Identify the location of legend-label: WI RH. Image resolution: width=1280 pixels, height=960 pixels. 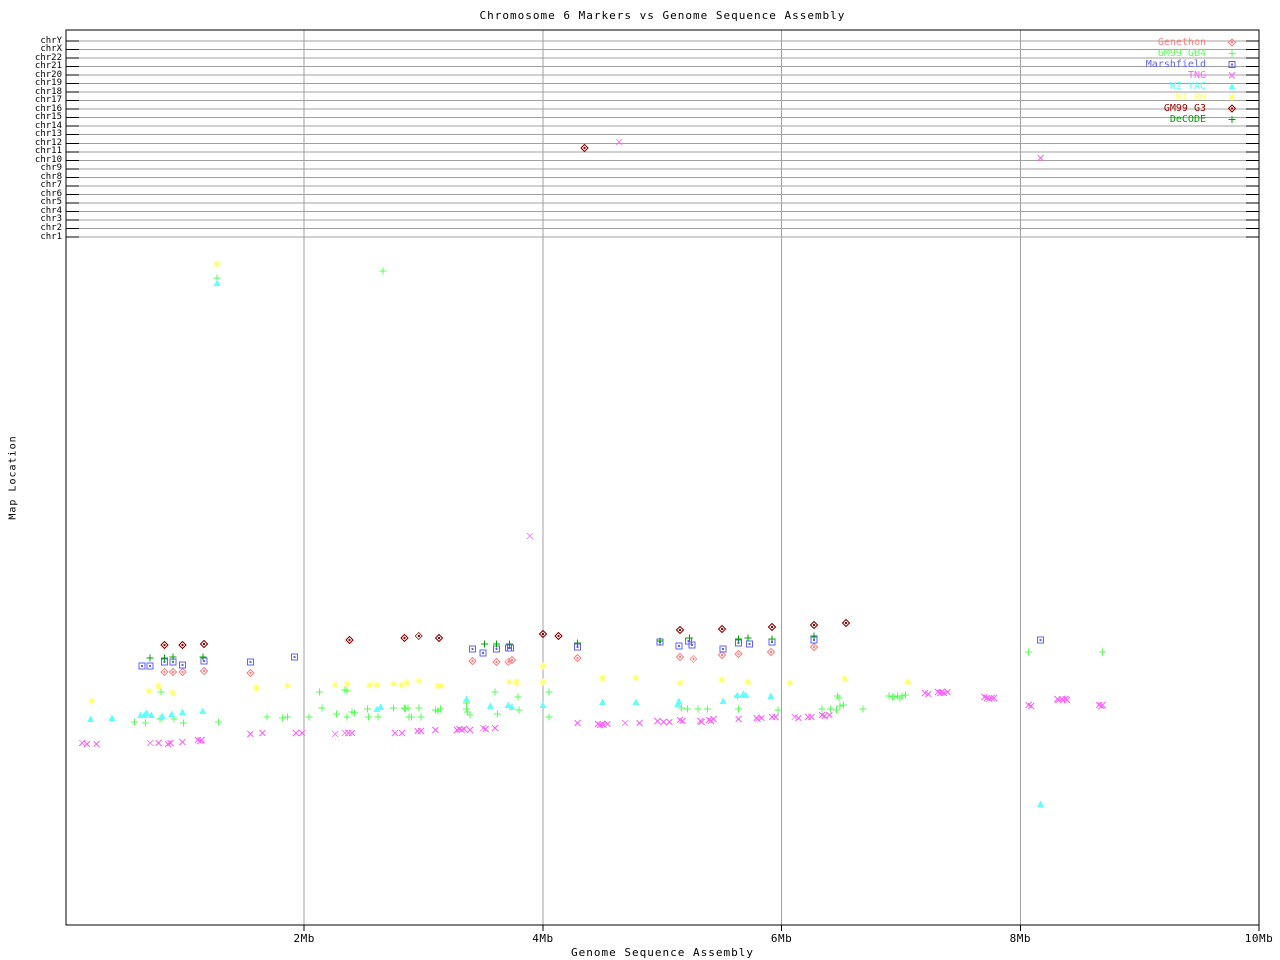
(1190, 97).